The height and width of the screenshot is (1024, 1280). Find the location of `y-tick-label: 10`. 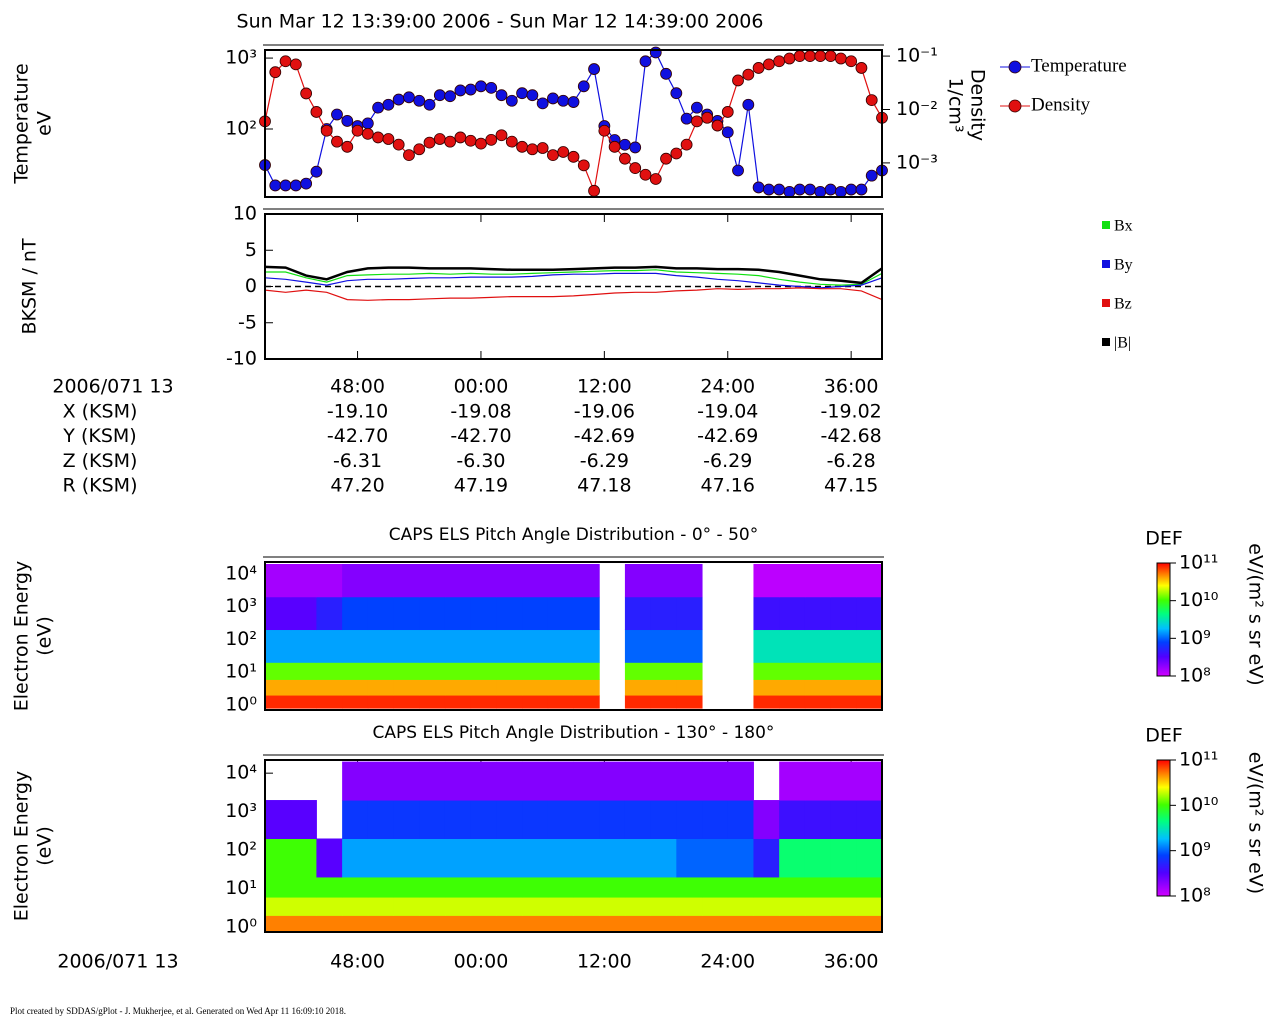

y-tick-label: 10 is located at coordinates (245, 214).